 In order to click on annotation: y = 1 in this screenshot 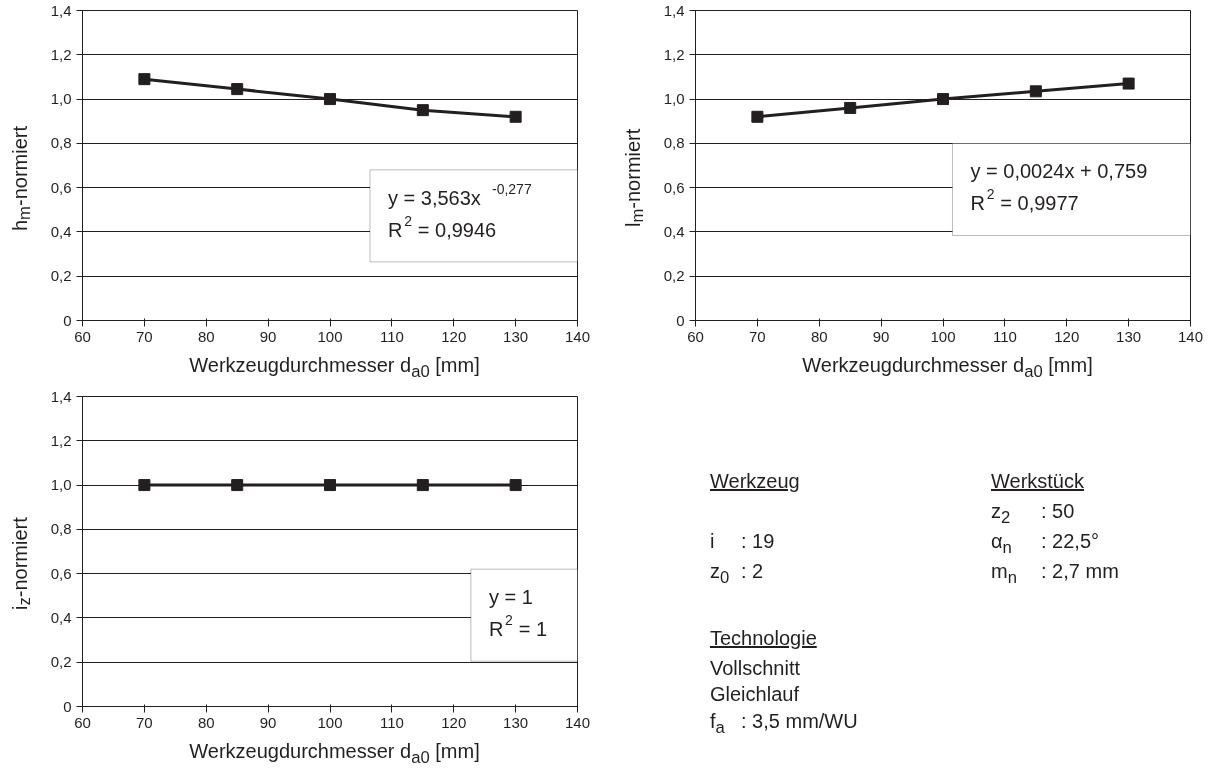, I will do `click(510, 597)`.